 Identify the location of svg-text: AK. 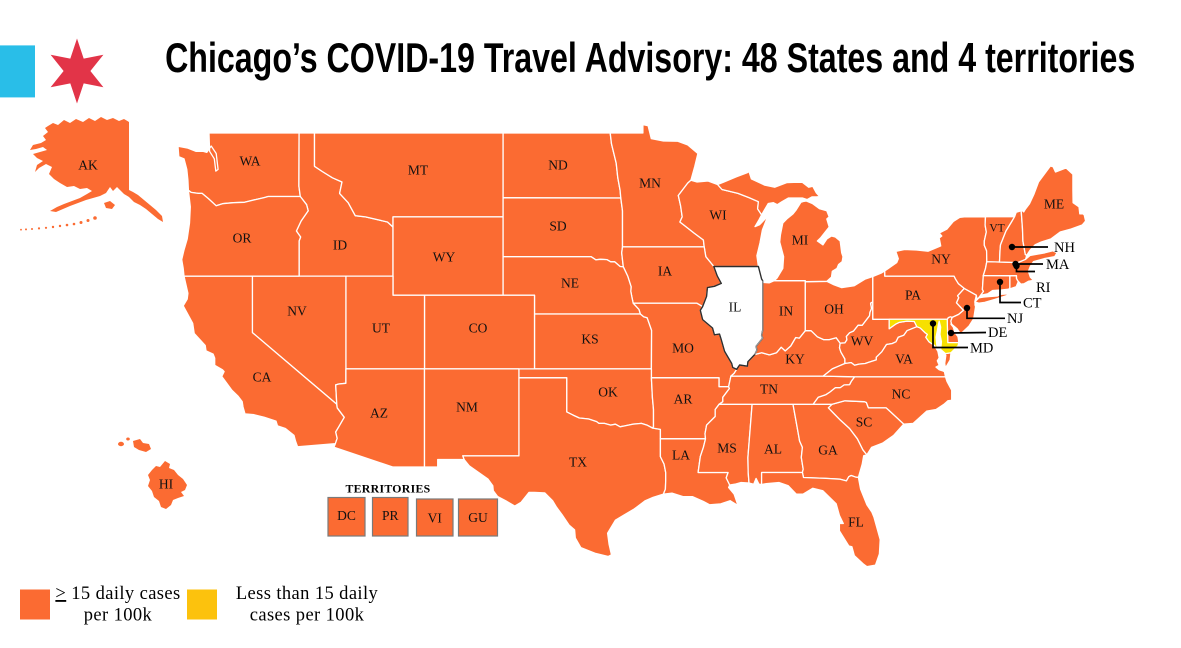
(88, 165).